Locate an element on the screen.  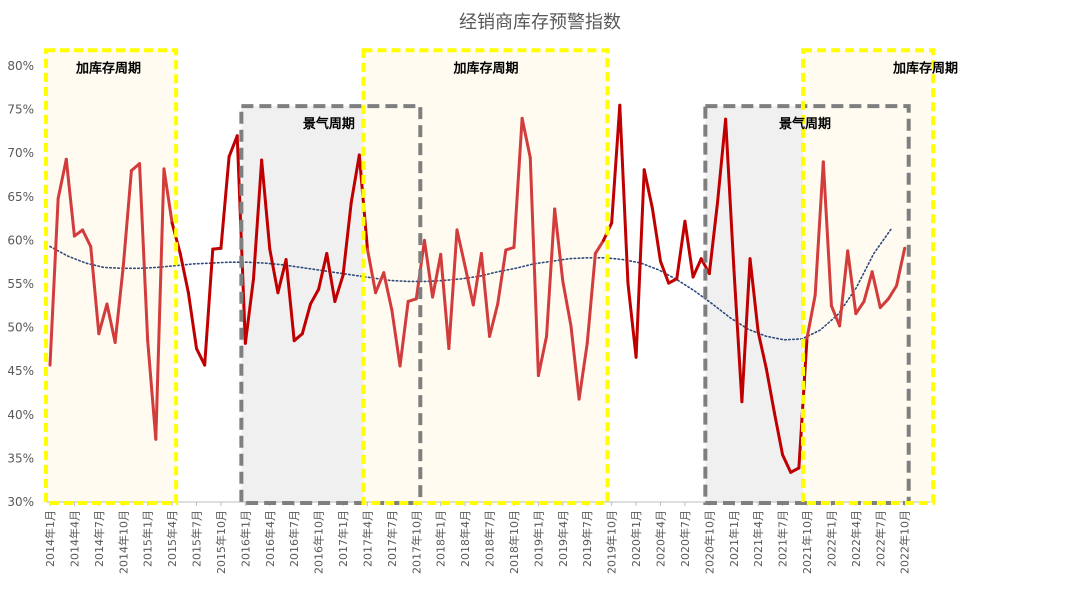
cycle-label-2: 加库存周期 is located at coordinates (485, 68).